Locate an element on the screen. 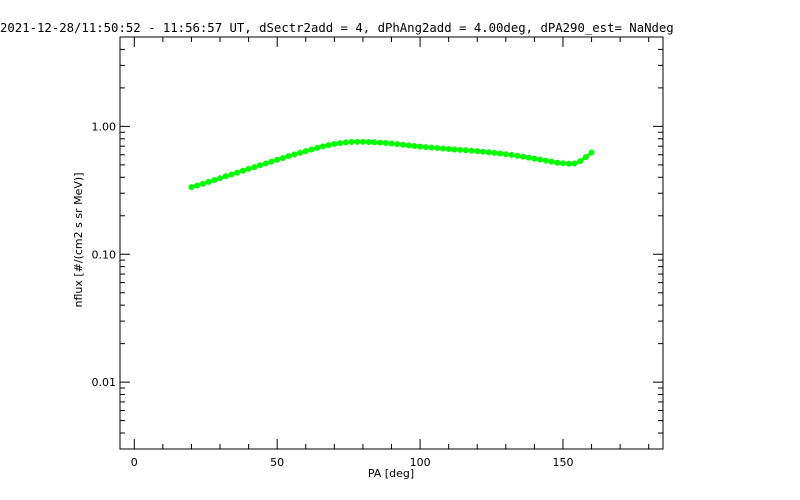 The height and width of the screenshot is (500, 800). x-tick-label: 150 is located at coordinates (562, 462).